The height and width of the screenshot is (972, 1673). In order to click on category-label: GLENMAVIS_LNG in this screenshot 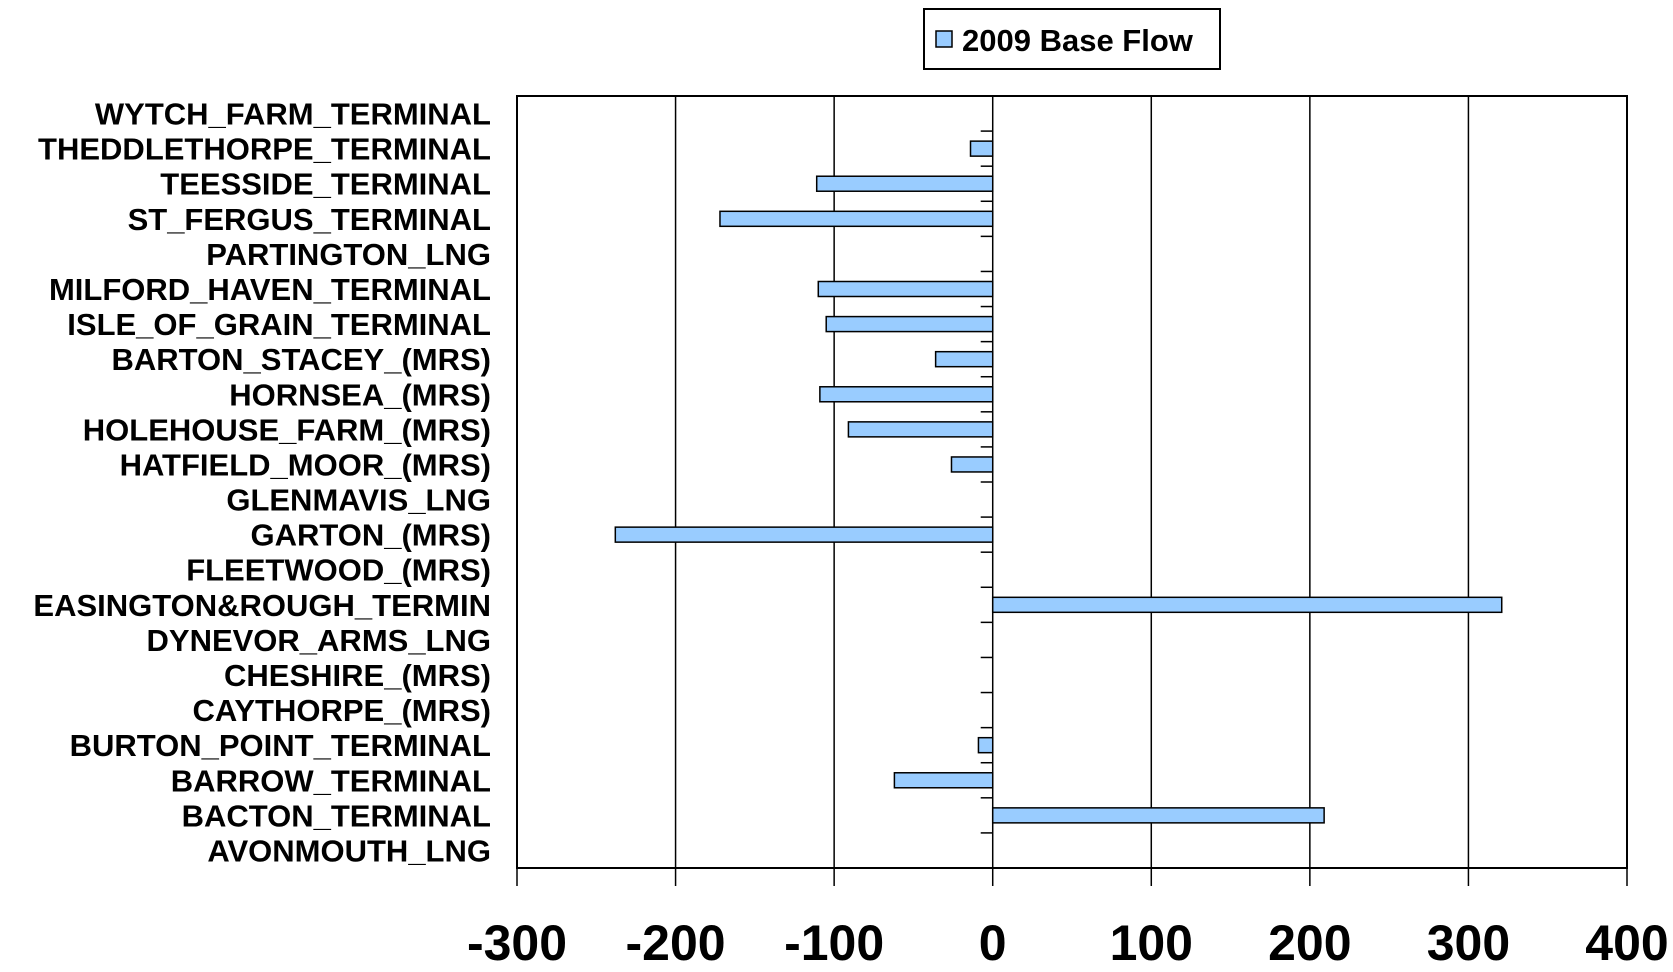, I will do `click(358, 500)`.